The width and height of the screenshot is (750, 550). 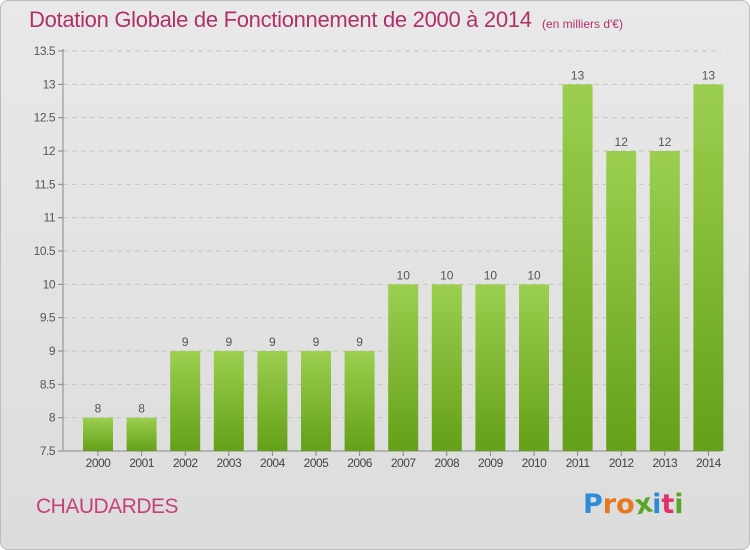 I want to click on bar-2013, so click(x=664, y=301).